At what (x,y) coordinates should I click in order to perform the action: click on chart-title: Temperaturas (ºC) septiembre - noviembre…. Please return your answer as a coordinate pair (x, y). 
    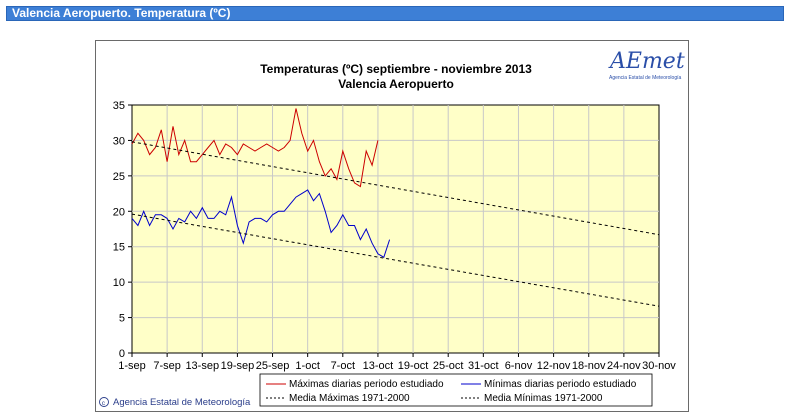
    Looking at the image, I should click on (396, 69).